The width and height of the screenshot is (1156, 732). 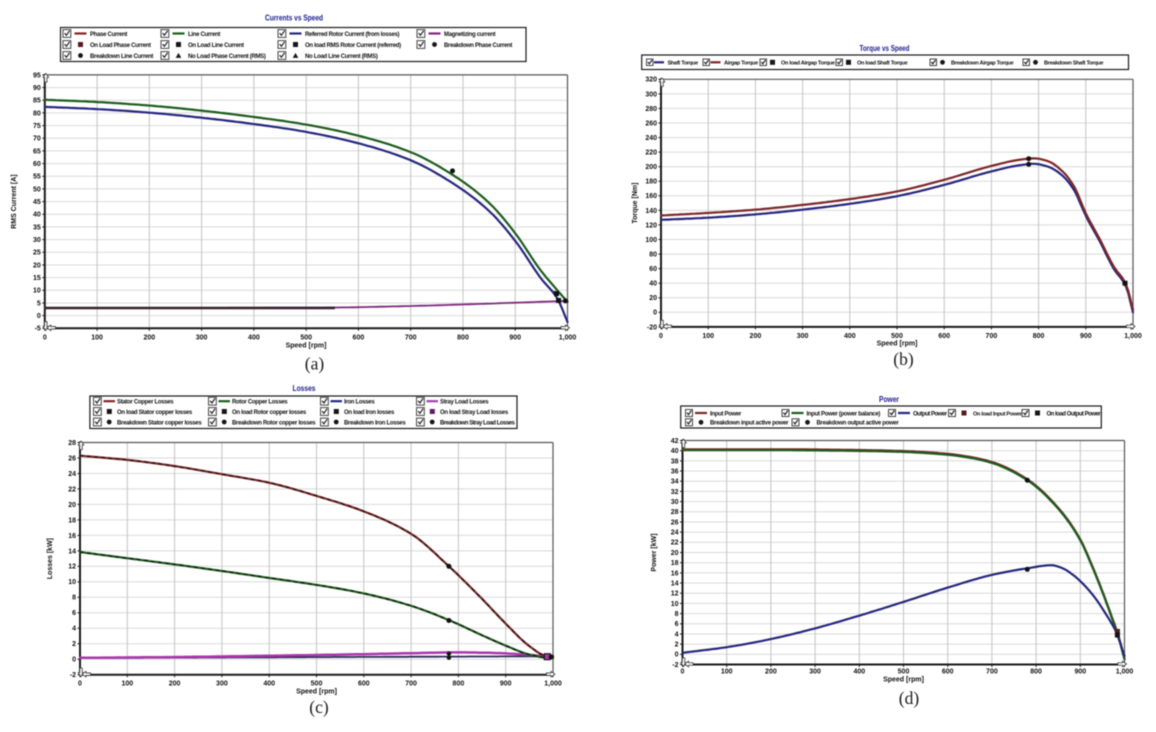 I want to click on svg-text: On load Rotor copper losses, so click(x=269, y=413).